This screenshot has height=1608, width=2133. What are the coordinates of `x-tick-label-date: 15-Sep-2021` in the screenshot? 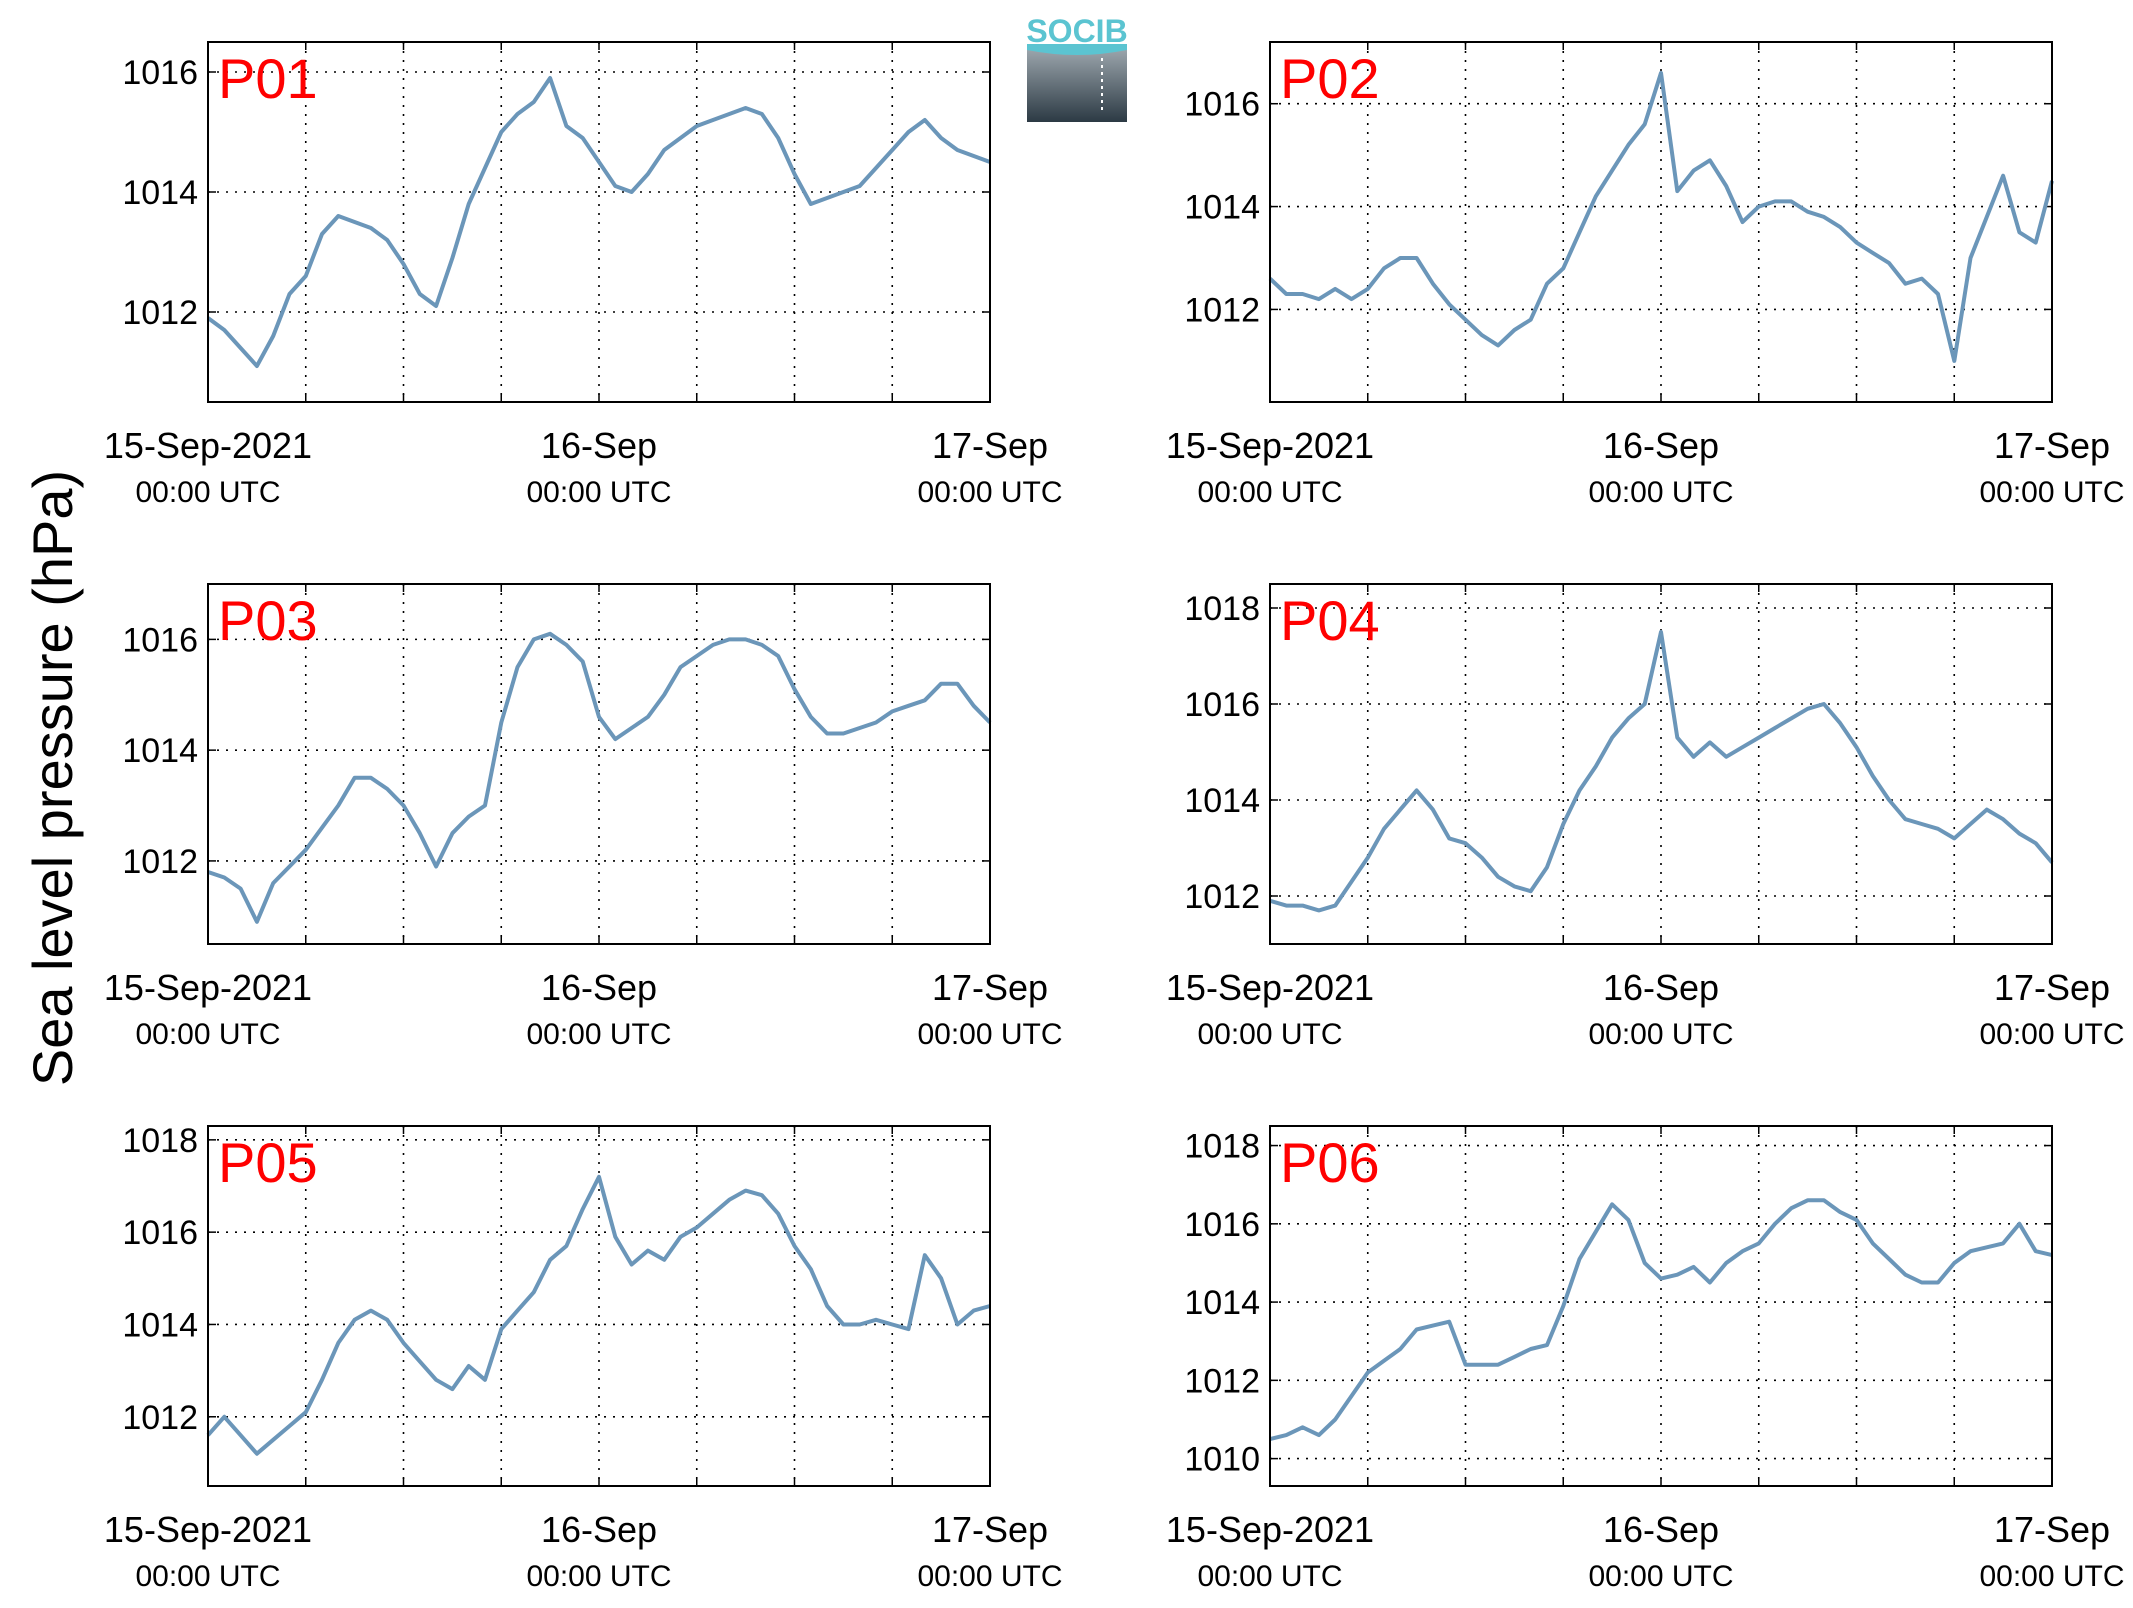 It's located at (1270, 445).